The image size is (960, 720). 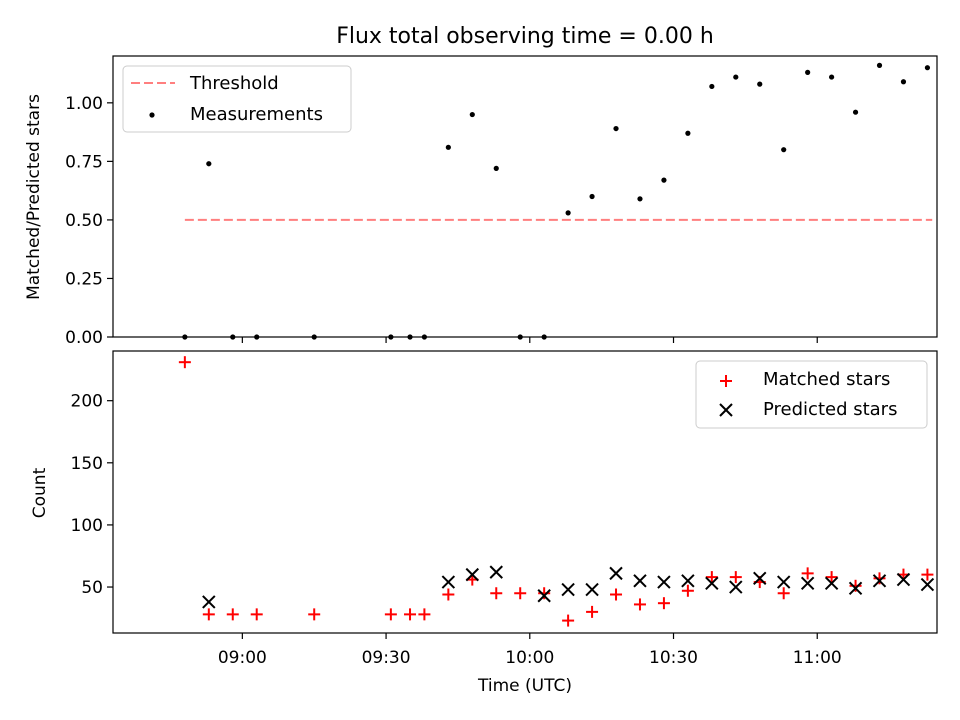 I want to click on top-y-tick-label: 0.00, so click(x=84, y=338).